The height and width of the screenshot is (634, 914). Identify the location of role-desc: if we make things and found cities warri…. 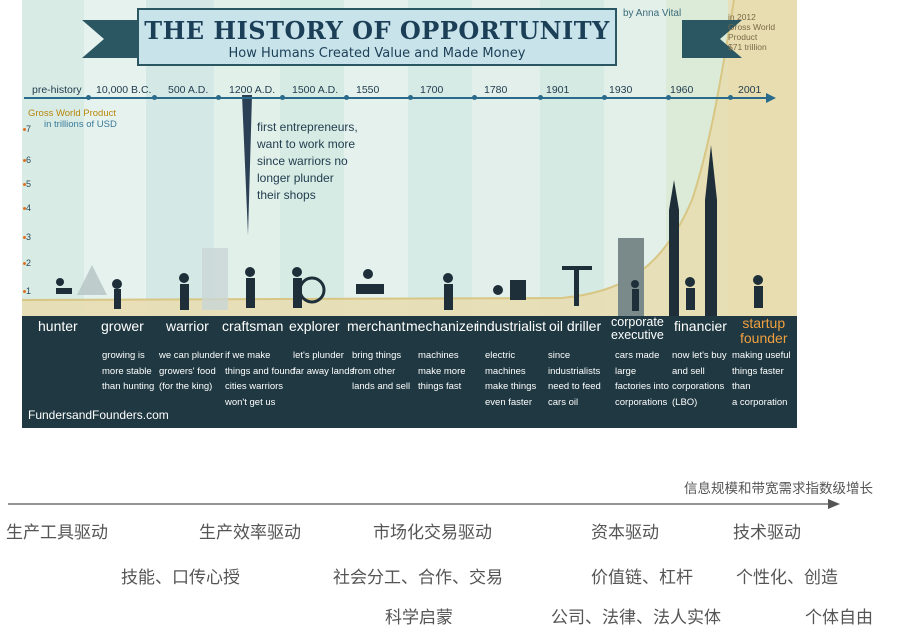
(260, 379).